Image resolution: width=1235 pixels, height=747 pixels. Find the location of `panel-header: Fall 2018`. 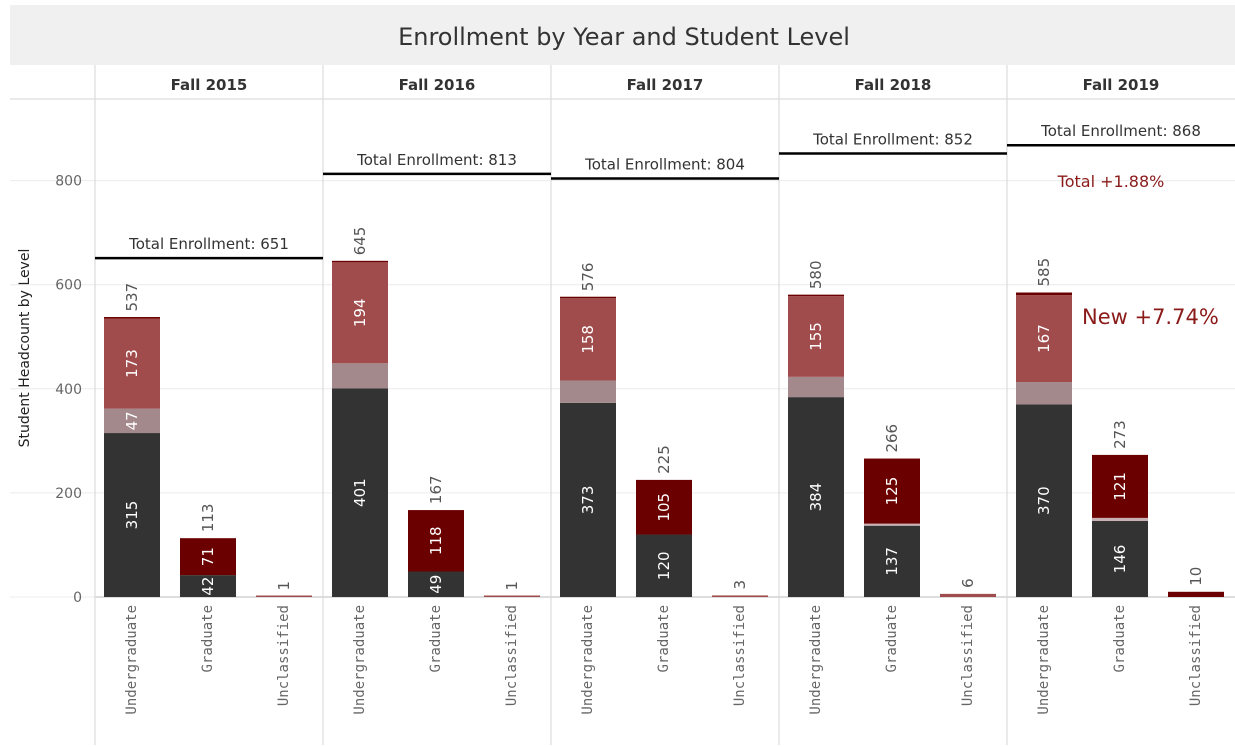

panel-header: Fall 2018 is located at coordinates (893, 85).